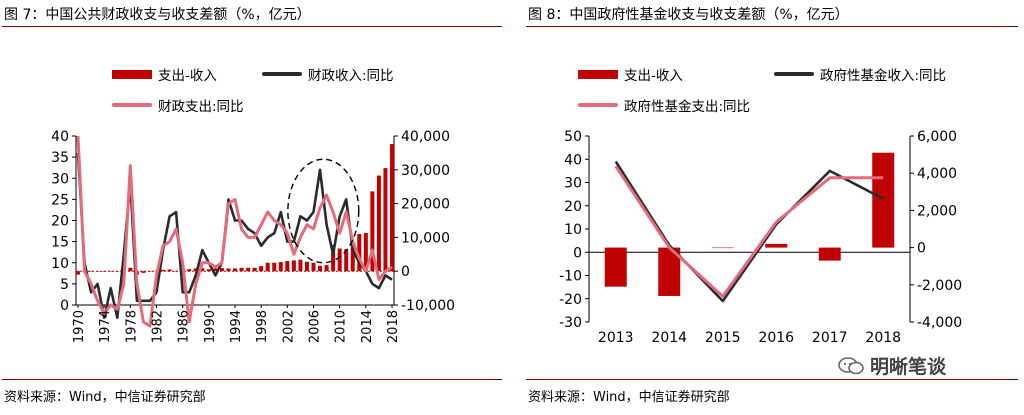 This screenshot has height=415, width=1024. I want to click on y-right-tick-label: -2,000, so click(939, 286).